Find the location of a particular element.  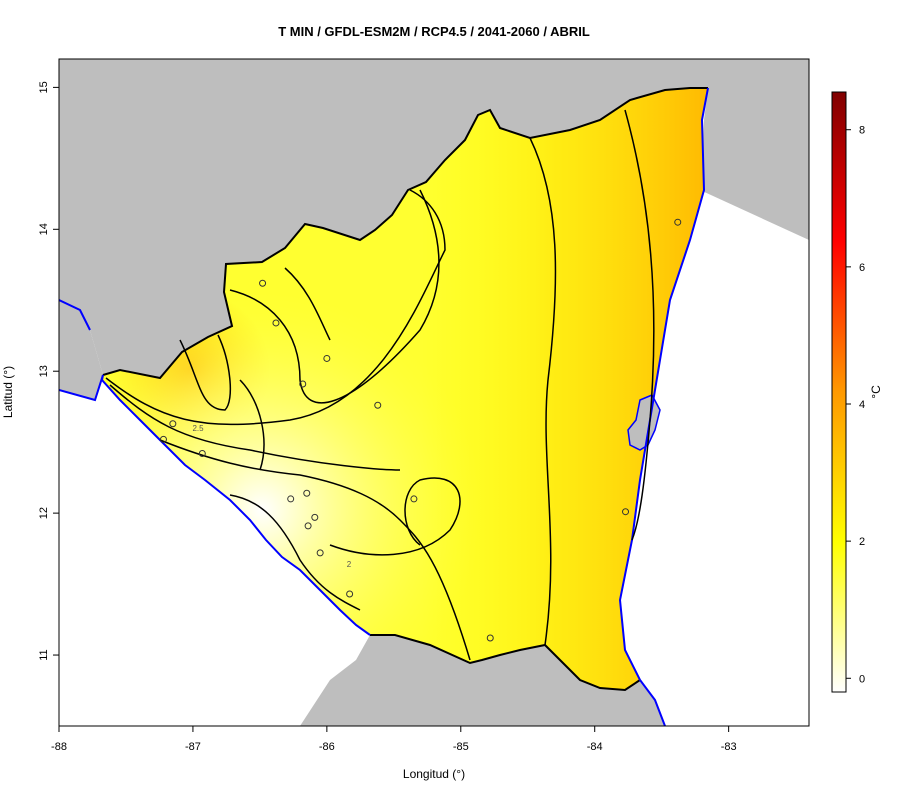

colorbar-tick-label: 8 is located at coordinates (862, 131).